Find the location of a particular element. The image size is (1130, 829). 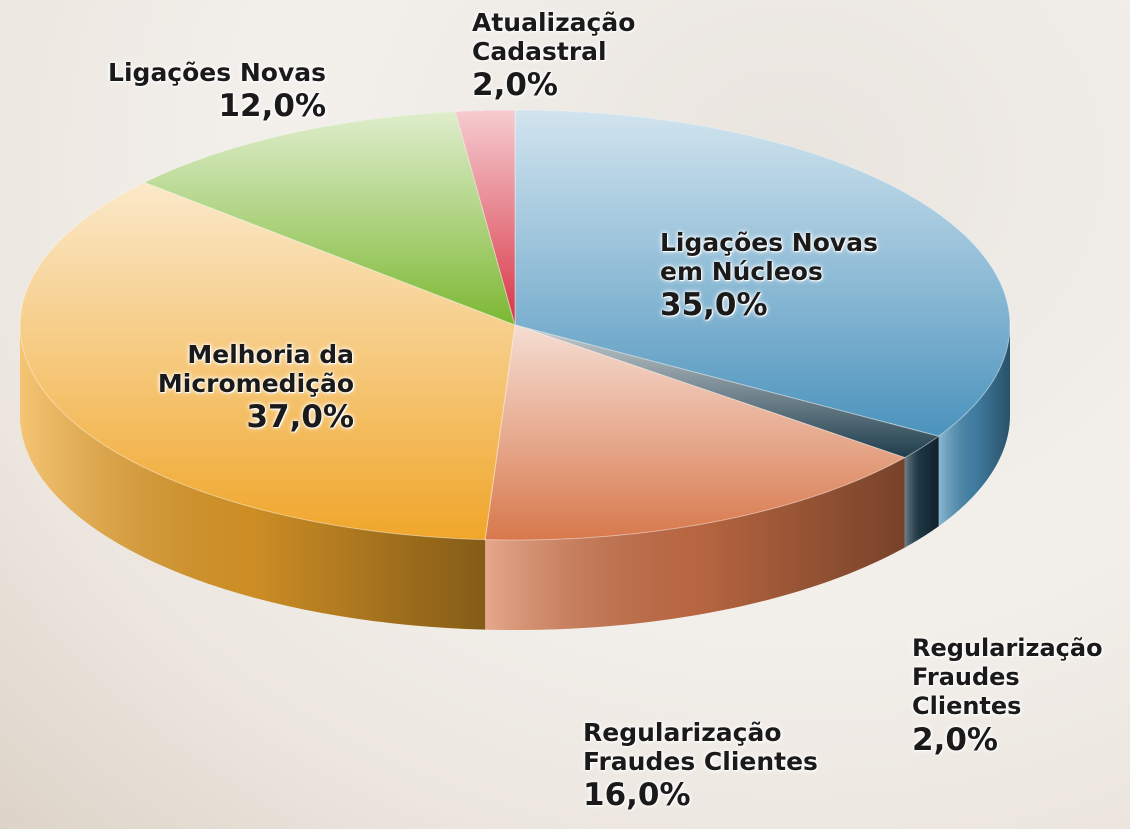

slice-label: Melhoria da Micromedição 37,0% is located at coordinates (255, 387).